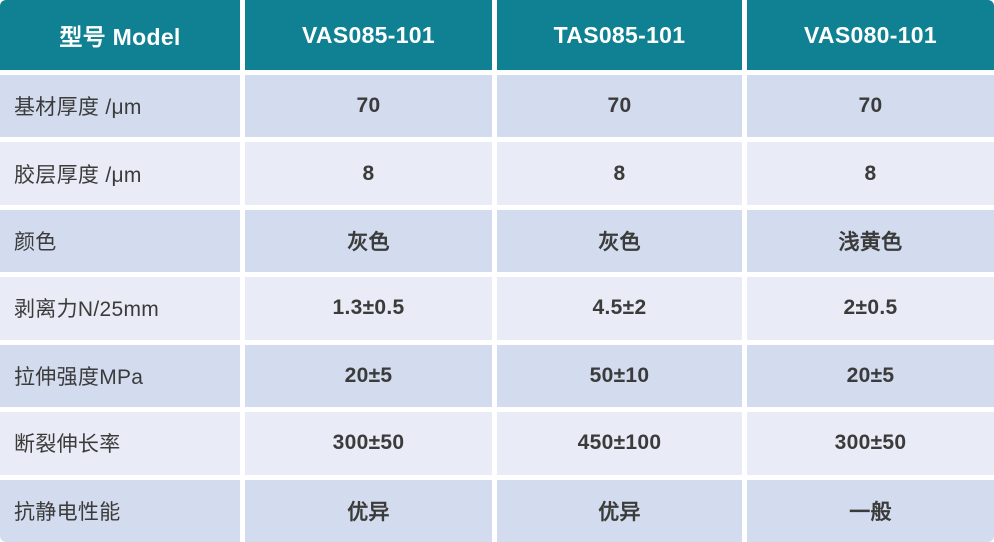  Describe the element at coordinates (120, 173) in the screenshot. I see `row-label-adhesive-thickness: 胶层厚度 /μm` at that location.